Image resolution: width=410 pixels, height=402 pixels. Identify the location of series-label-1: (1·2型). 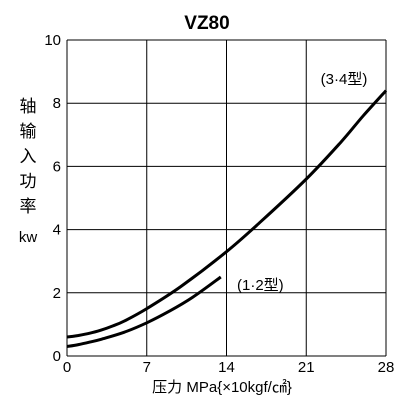
(260, 285).